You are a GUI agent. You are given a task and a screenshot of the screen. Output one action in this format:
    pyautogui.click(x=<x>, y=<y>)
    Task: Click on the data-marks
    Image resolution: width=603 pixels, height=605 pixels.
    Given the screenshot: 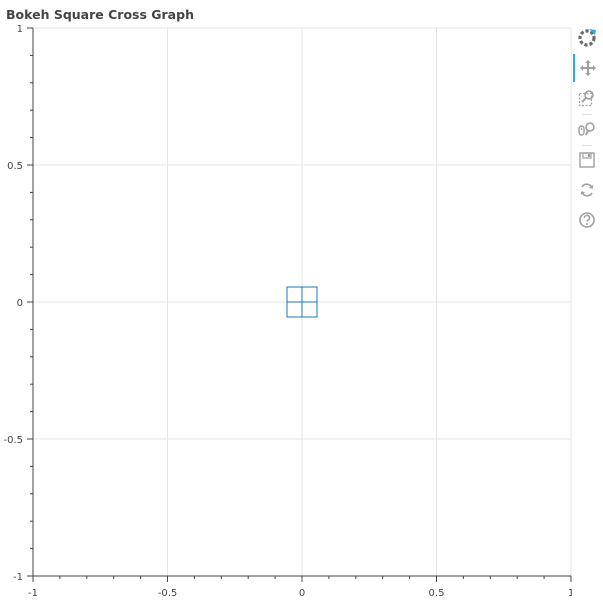 What is the action you would take?
    pyautogui.click(x=302, y=302)
    